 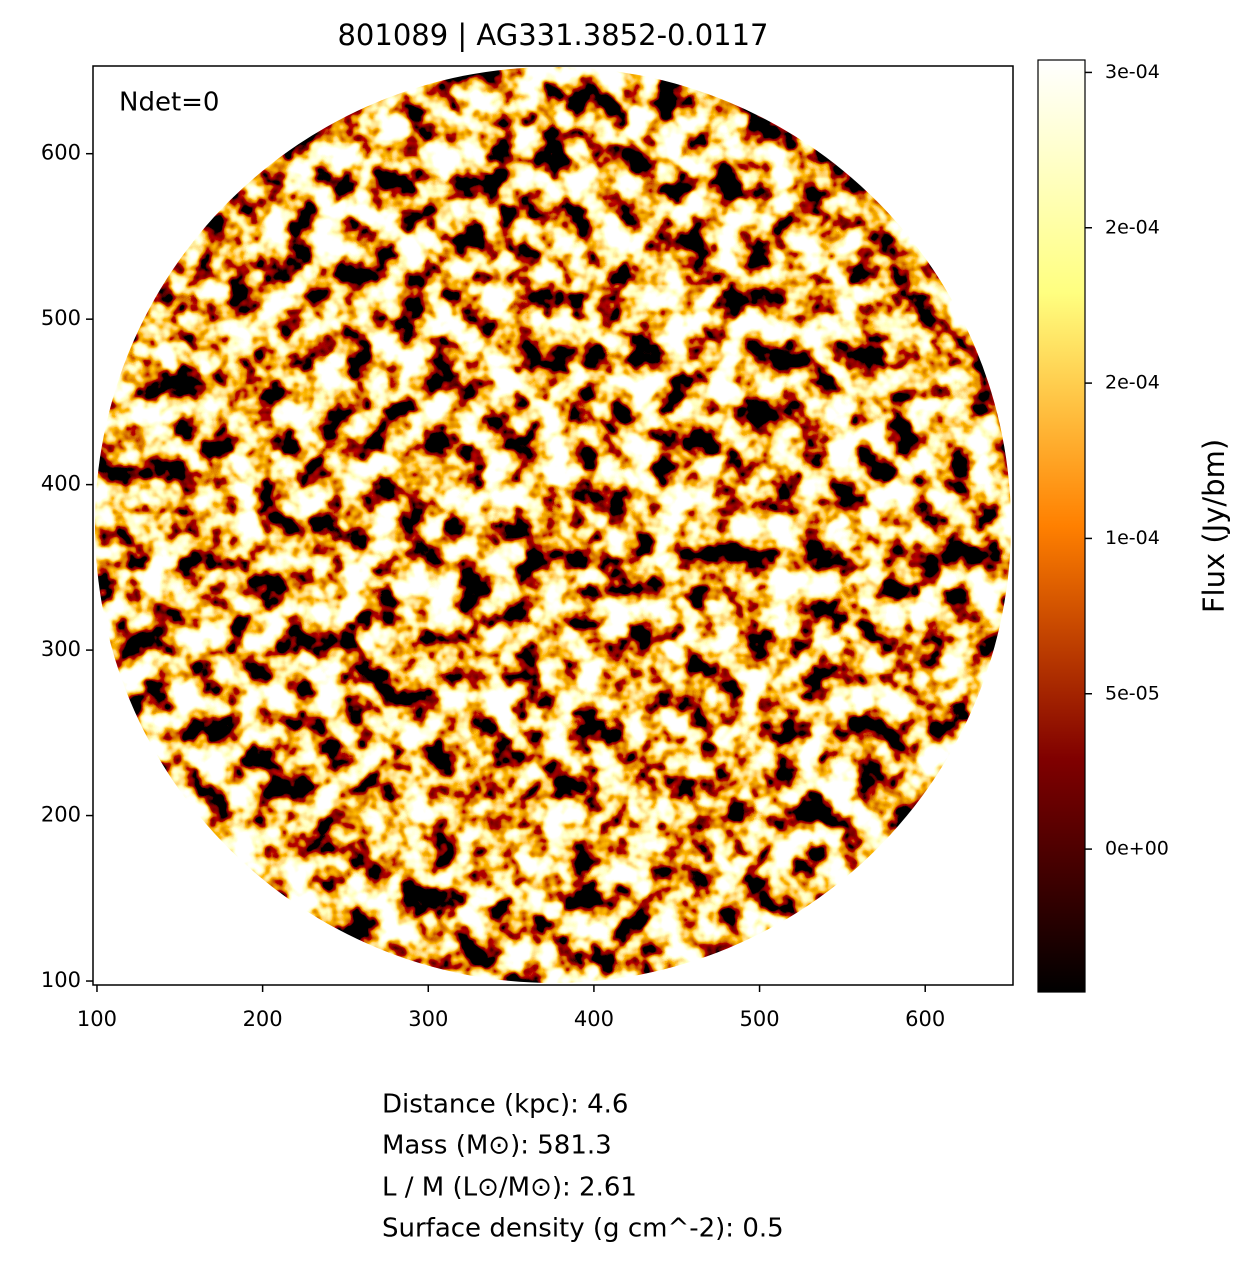 I want to click on x-tick-label: 600, so click(x=925, y=1019).